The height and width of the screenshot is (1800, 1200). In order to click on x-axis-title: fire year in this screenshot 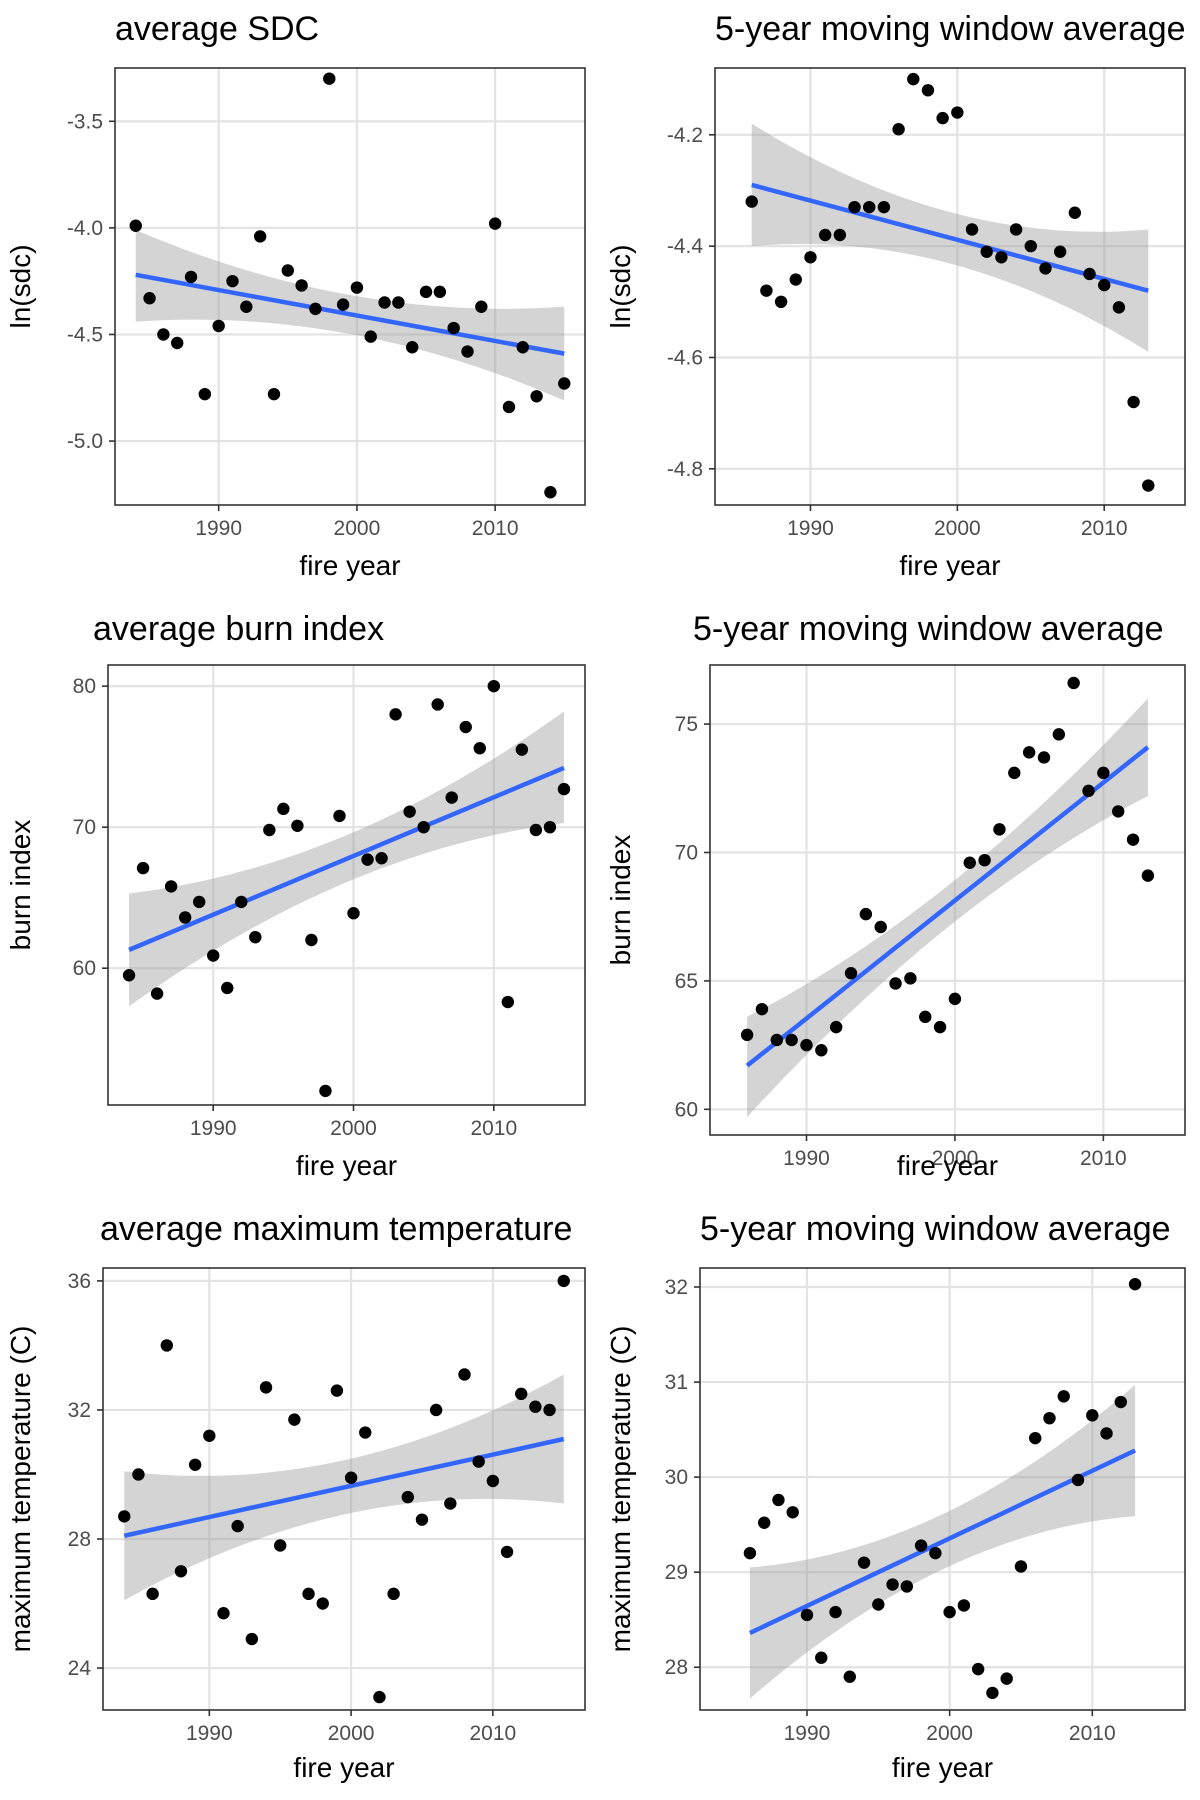, I will do `click(349, 565)`.